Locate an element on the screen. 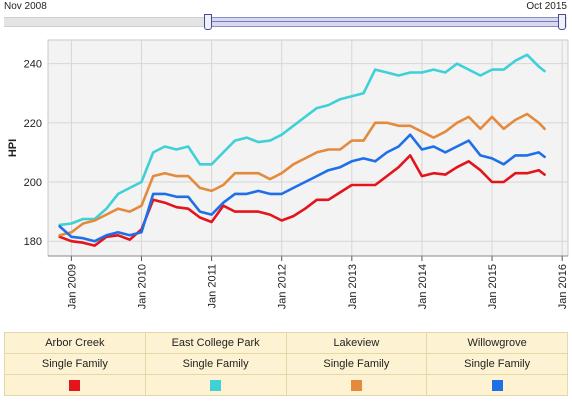 This screenshot has height=402, width=572. slider-handle-end is located at coordinates (562, 22).